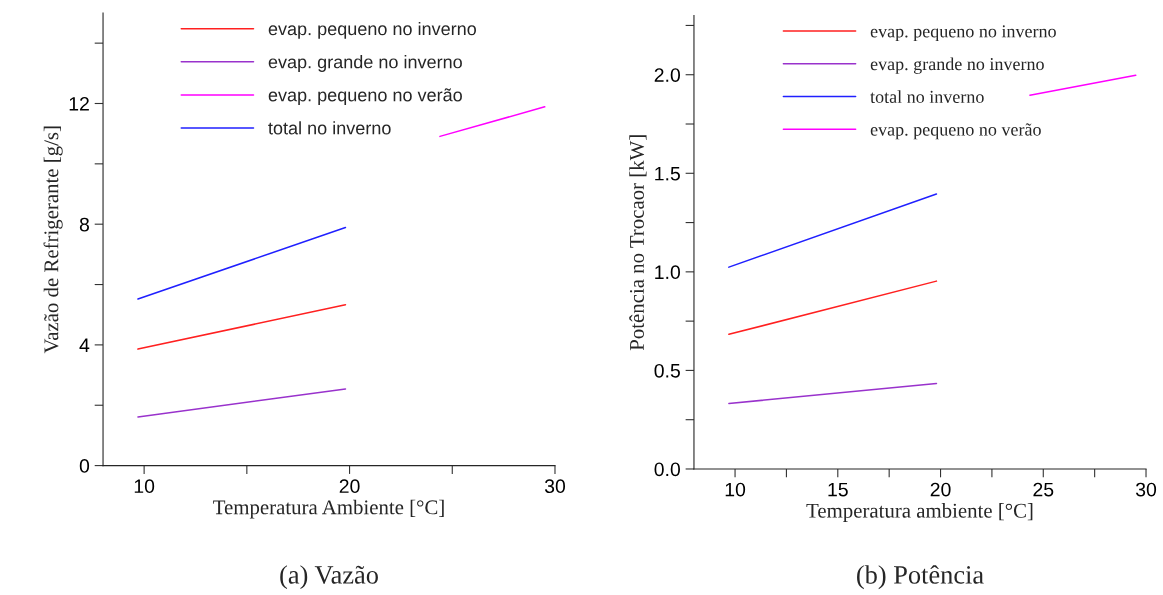 The width and height of the screenshot is (1163, 595). What do you see at coordinates (667, 75) in the screenshot?
I see `y-tick-label: 2.0` at bounding box center [667, 75].